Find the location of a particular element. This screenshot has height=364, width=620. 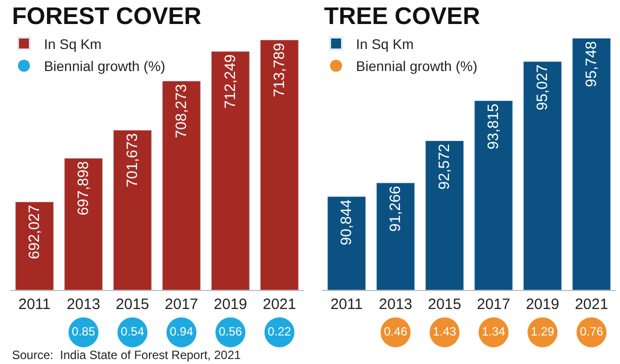

data-label: 713,789 is located at coordinates (279, 70).